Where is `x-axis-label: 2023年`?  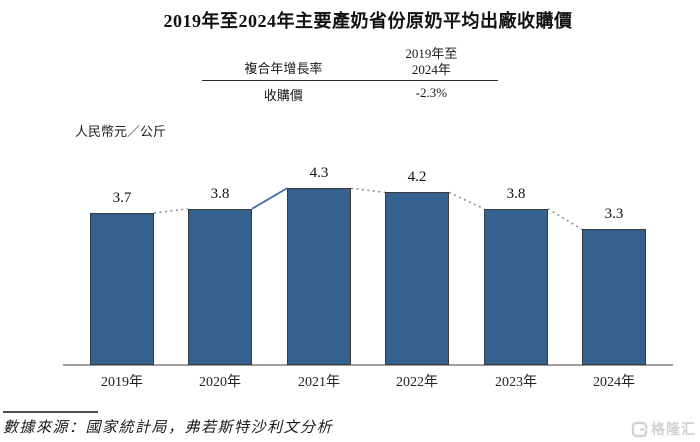
x-axis-label: 2023年 is located at coordinates (516, 382).